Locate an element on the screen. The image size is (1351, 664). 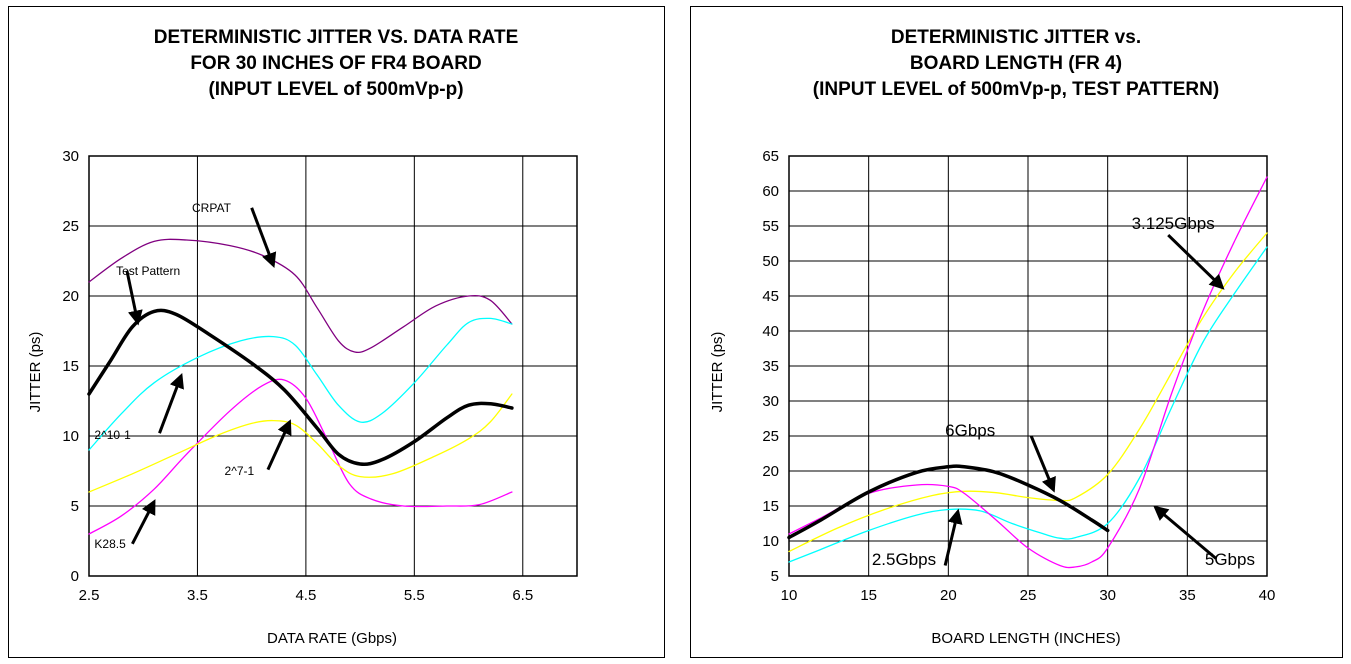
x-tick-label: 10 is located at coordinates (789, 595).